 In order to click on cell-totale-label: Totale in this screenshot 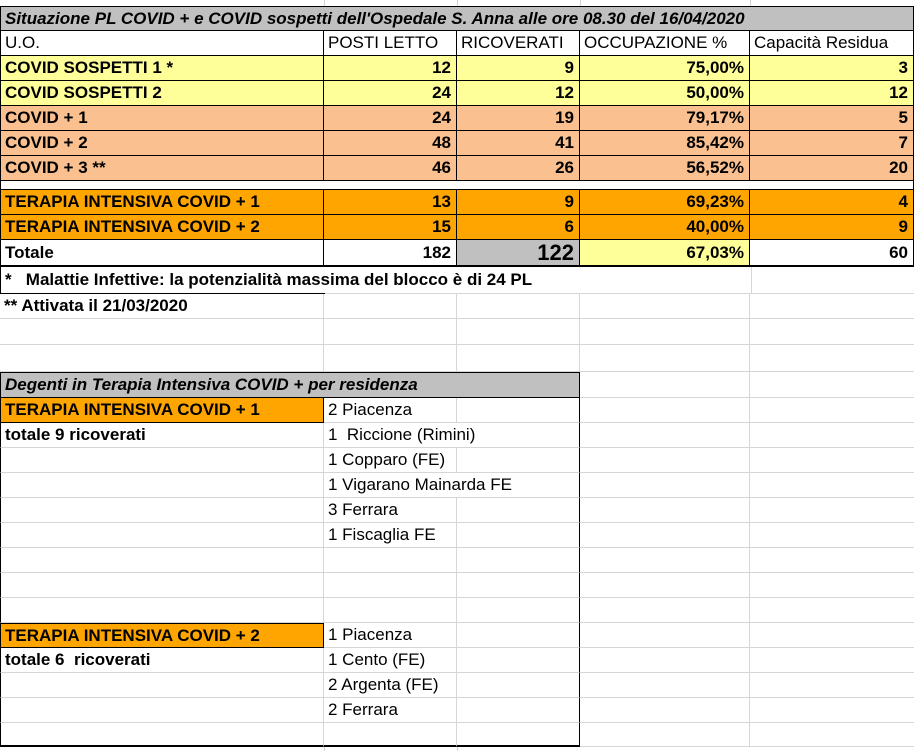, I will do `click(162, 253)`.